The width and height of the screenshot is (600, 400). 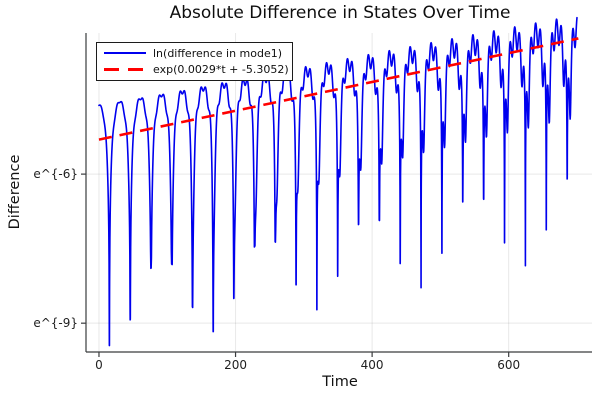 I want to click on x-tick-label: 0, so click(x=99, y=365).